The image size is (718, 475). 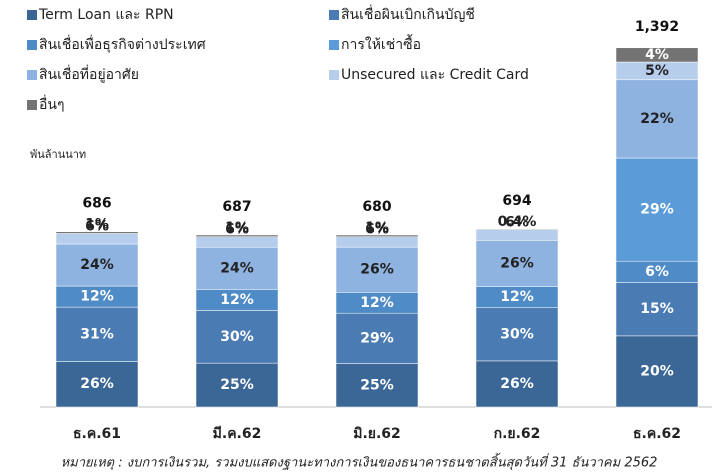 I want to click on x-tick-label: มิ.ย.62, so click(x=377, y=434).